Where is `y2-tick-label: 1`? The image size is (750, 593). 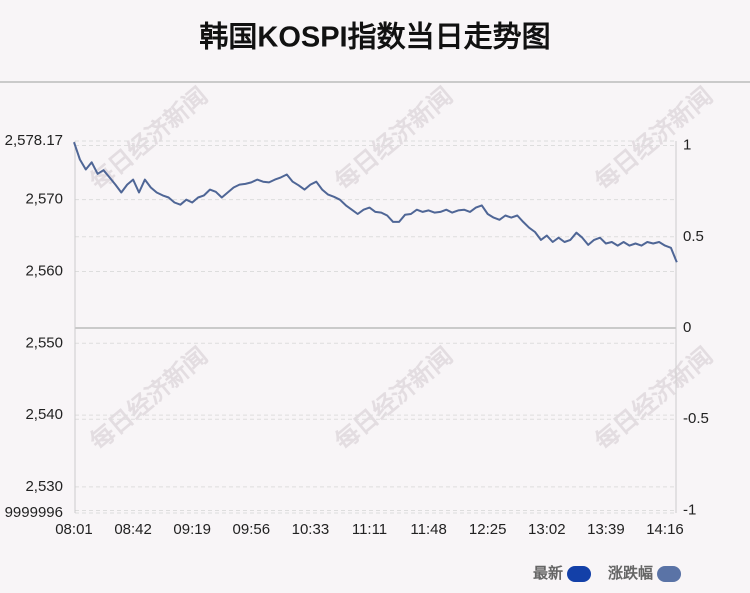
y2-tick-label: 1 is located at coordinates (687, 145).